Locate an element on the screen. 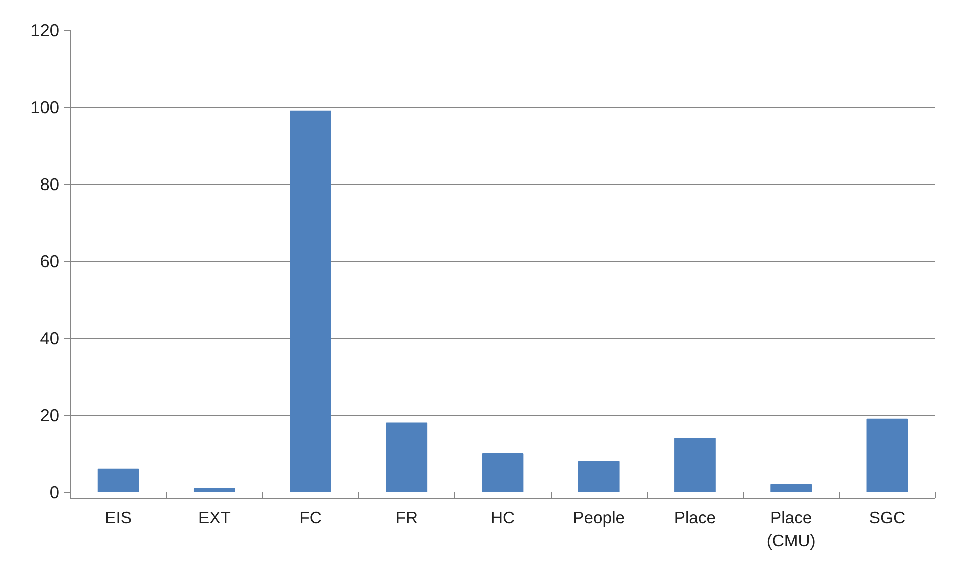 The width and height of the screenshot is (955, 577). x-tick-label: People is located at coordinates (599, 518).